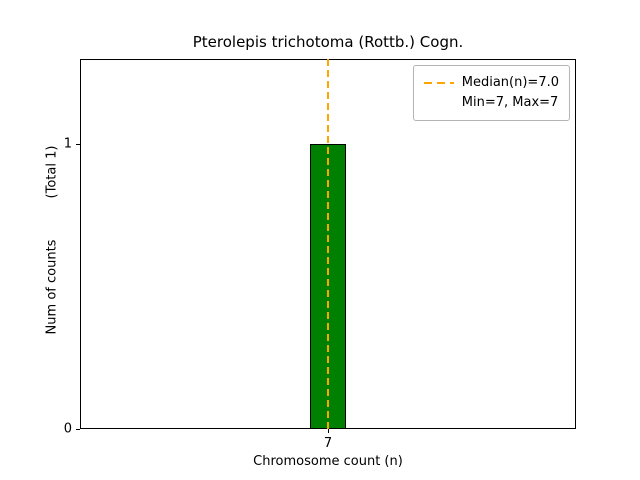 The width and height of the screenshot is (640, 480). Describe the element at coordinates (328, 42) in the screenshot. I see `chart-title: Pterolepis trichotoma (Rottb.) Cogn.` at that location.